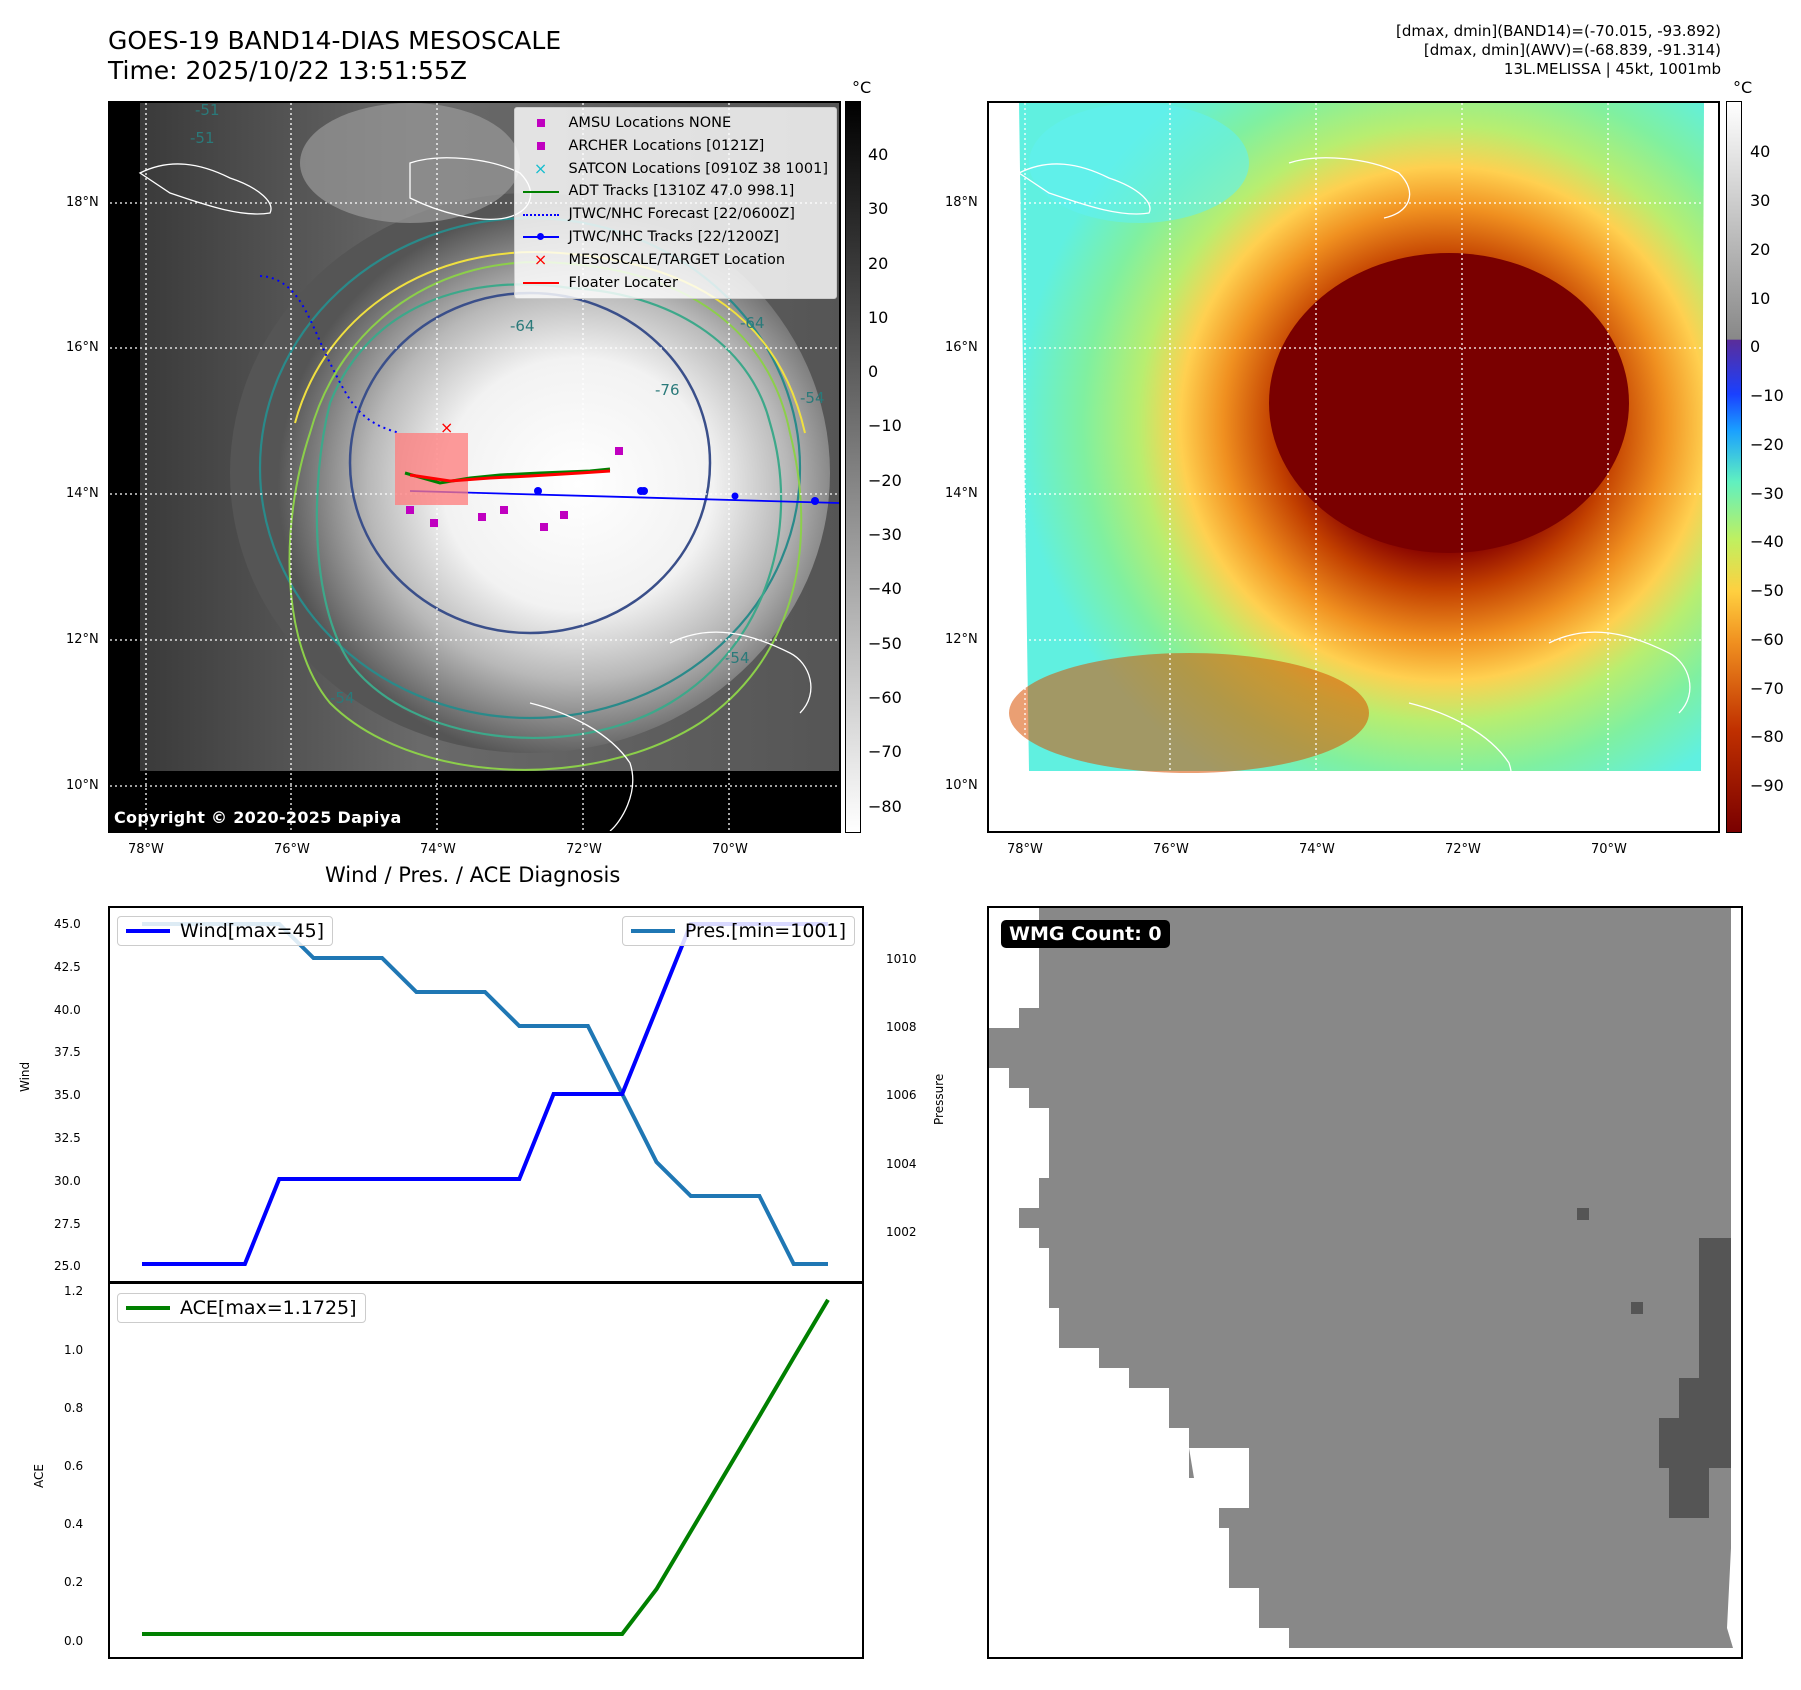 The width and height of the screenshot is (1801, 1690). What do you see at coordinates (67, 1095) in the screenshot?
I see `wind-tick: 35.0` at bounding box center [67, 1095].